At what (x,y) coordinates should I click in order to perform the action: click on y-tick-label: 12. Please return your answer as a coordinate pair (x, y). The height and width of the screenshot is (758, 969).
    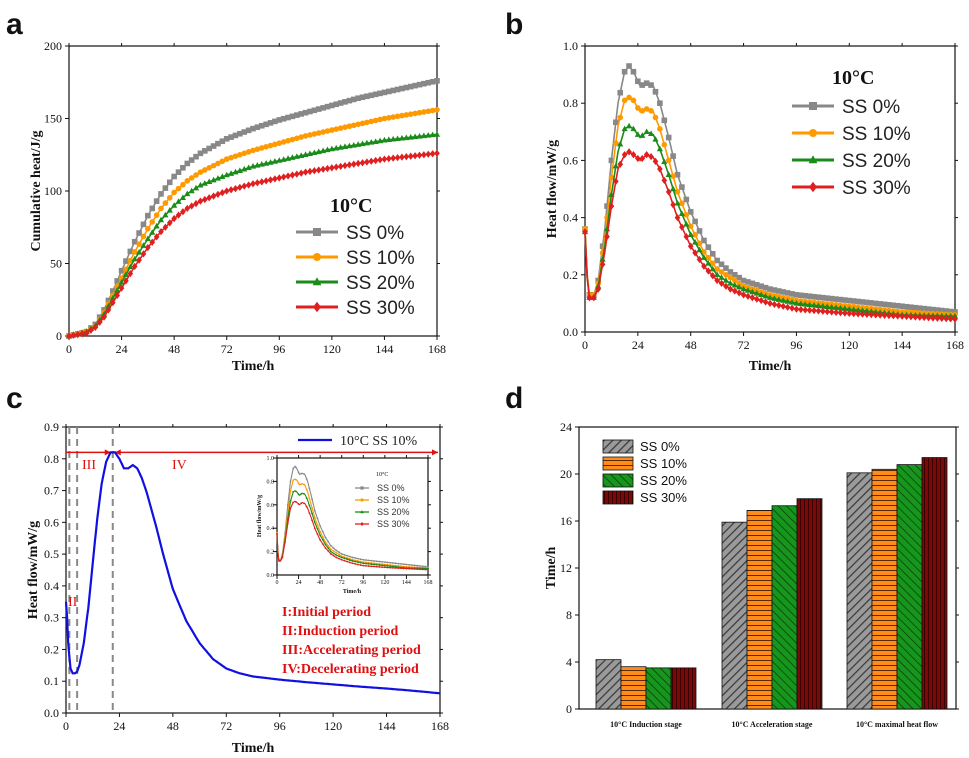
    Looking at the image, I should click on (566, 568).